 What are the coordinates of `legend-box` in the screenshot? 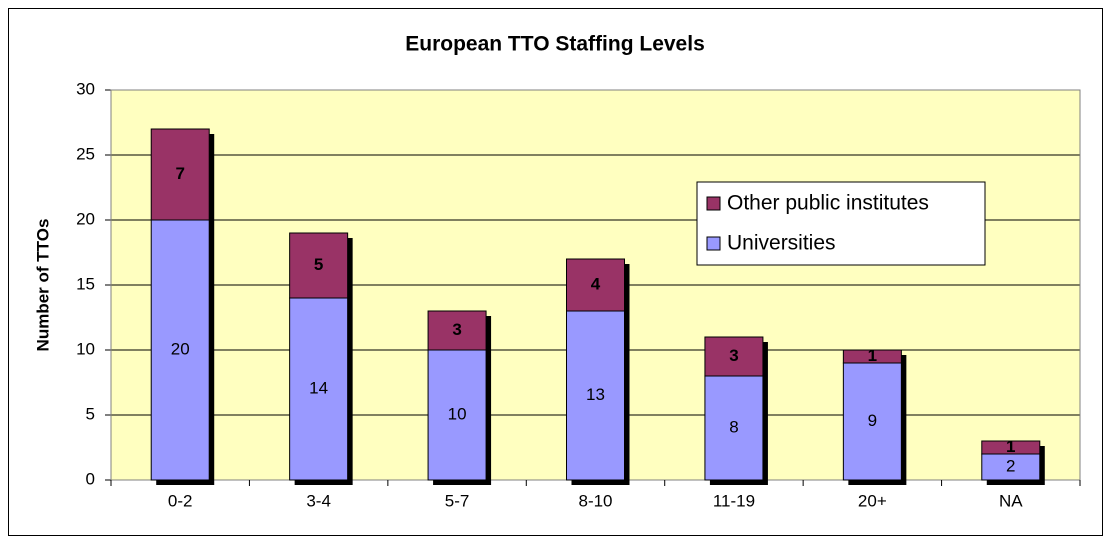 It's located at (841, 223).